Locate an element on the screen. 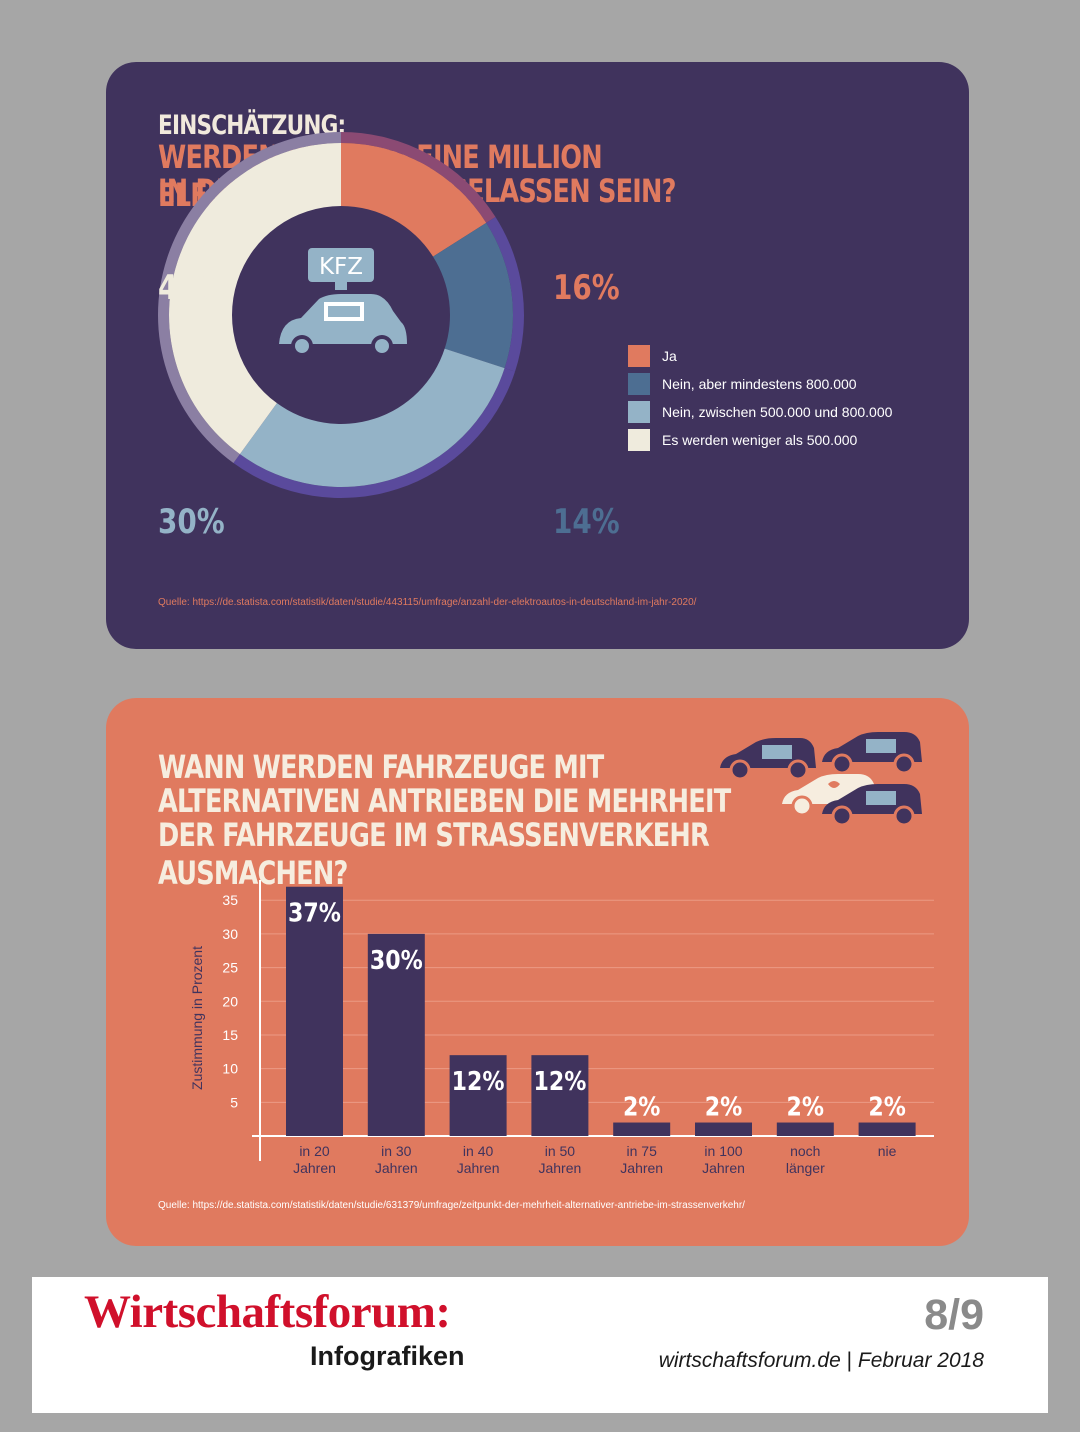 This screenshot has width=1080, height=1432. legend-item-weniger: Es werden weniger als 500.000 is located at coordinates (760, 439).